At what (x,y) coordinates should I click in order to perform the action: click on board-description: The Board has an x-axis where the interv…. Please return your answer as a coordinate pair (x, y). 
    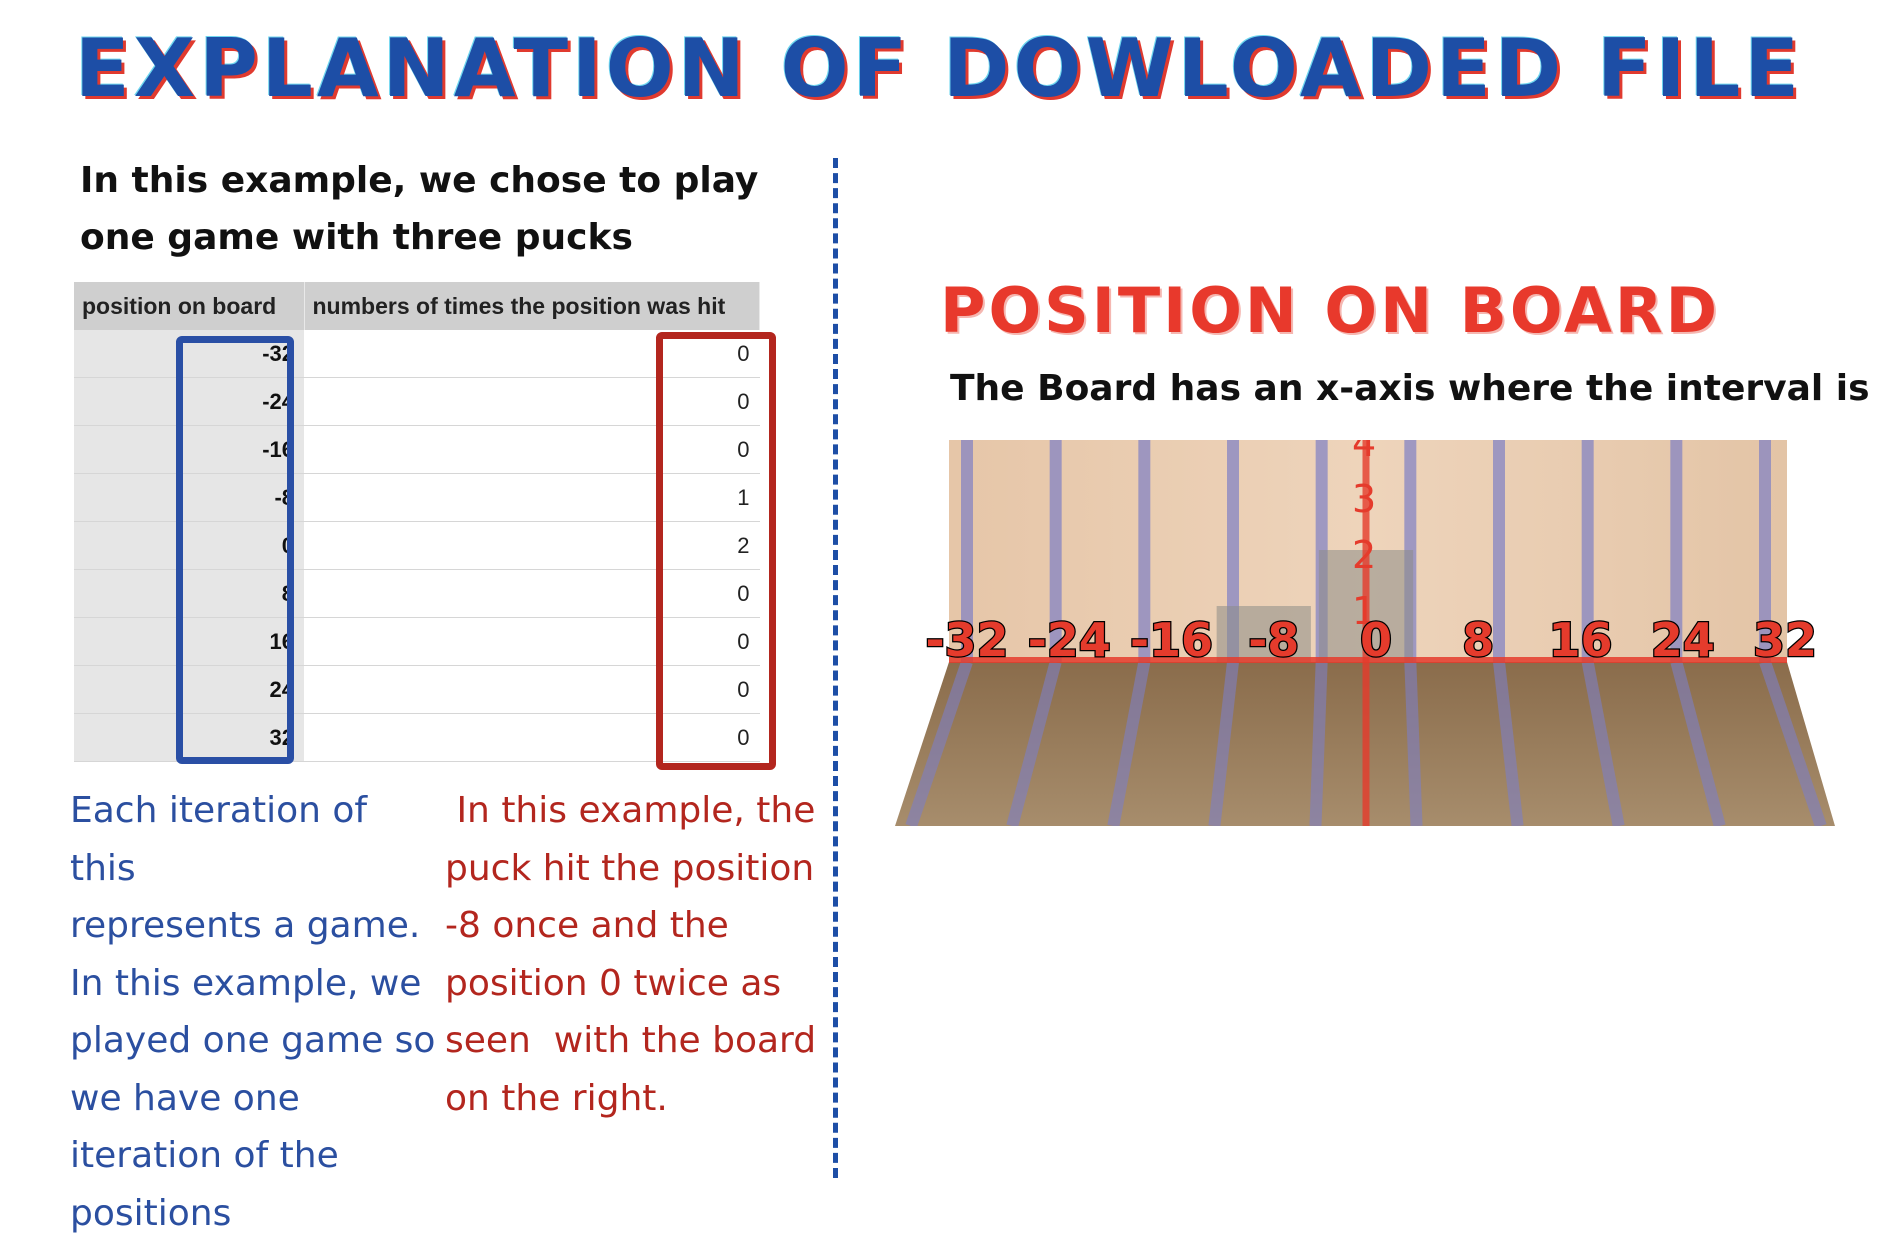
    Looking at the image, I should click on (1410, 388).